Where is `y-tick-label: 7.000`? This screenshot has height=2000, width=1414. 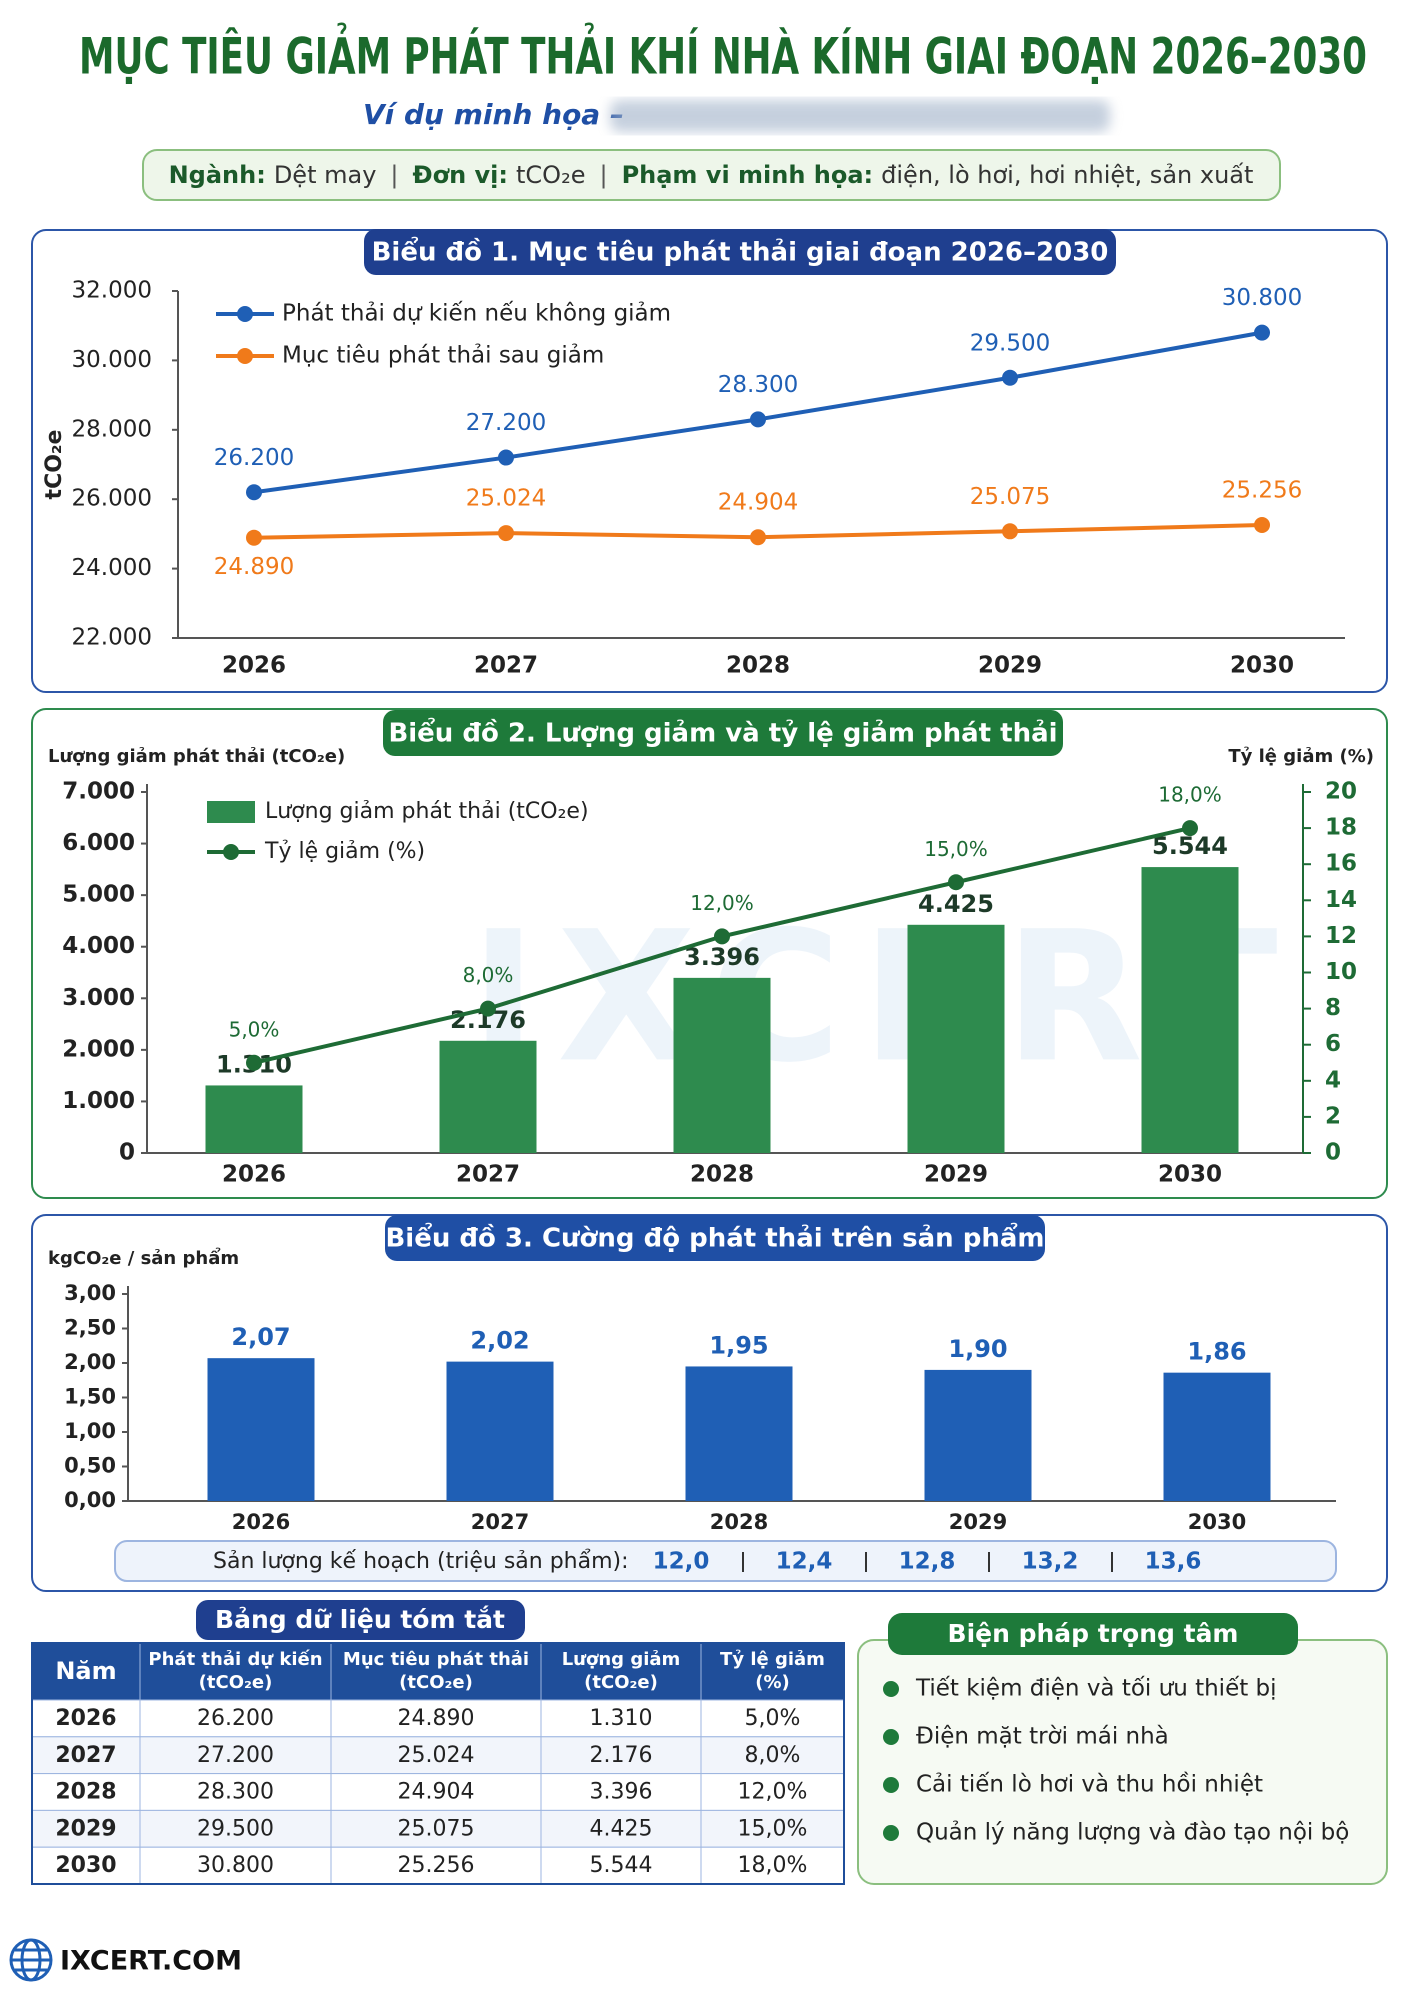 y-tick-label: 7.000 is located at coordinates (98, 792).